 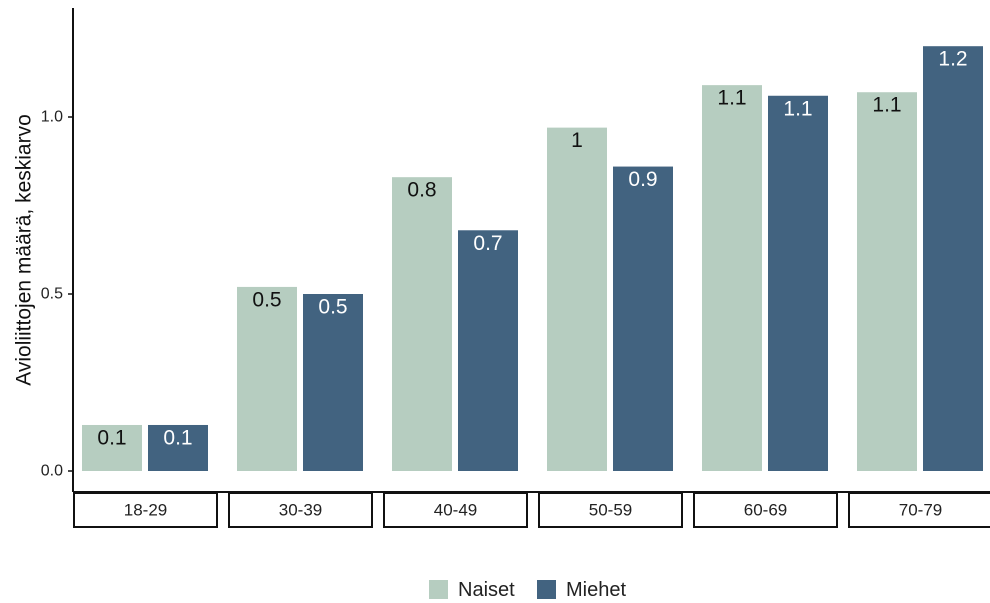 I want to click on x-tick-label: 50-59, so click(x=610, y=510).